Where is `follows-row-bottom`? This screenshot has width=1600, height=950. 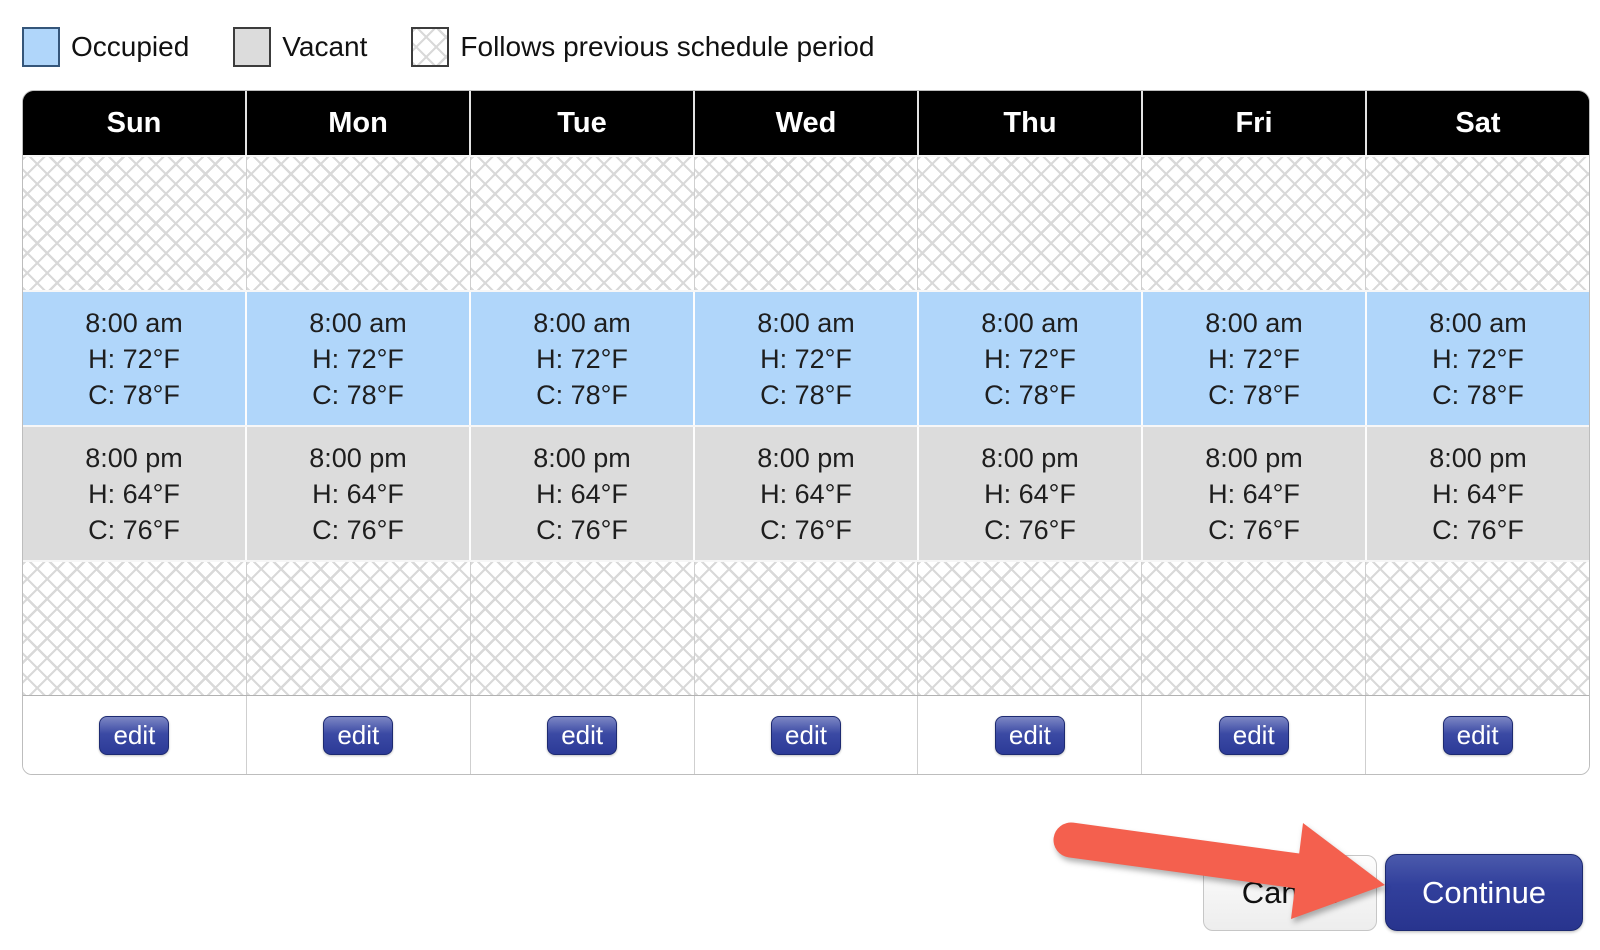
follows-row-bottom is located at coordinates (806, 627).